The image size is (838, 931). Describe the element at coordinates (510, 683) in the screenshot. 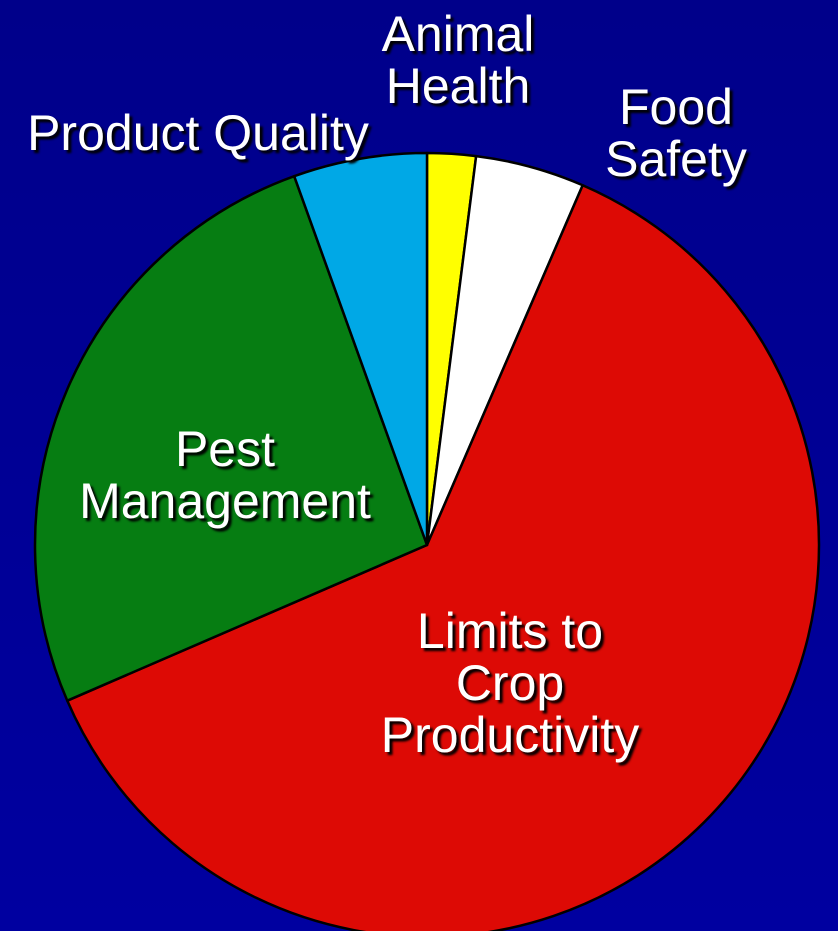

I see `slice-label: Limits to Crop Productivity` at that location.